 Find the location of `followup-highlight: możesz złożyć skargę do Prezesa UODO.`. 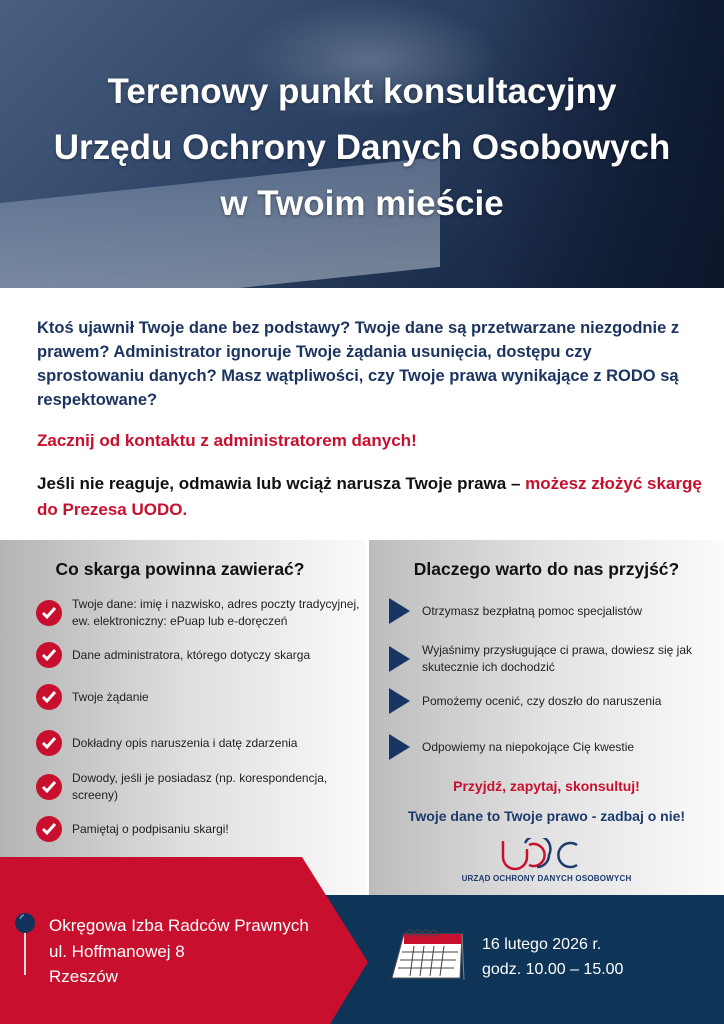

followup-highlight: możesz złożyć skargę do Prezesa UODO. is located at coordinates (369, 496).